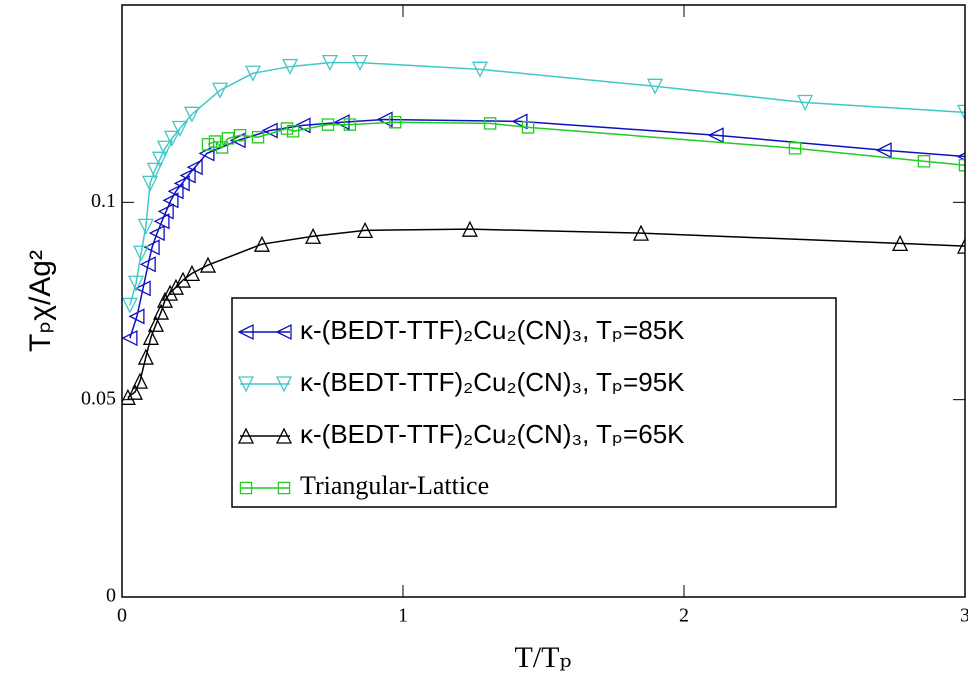  What do you see at coordinates (492, 330) in the screenshot?
I see `legend-label: κ-(BEDT-TTF)₂Cu₂(CN)₃, Tₚ=85K` at bounding box center [492, 330].